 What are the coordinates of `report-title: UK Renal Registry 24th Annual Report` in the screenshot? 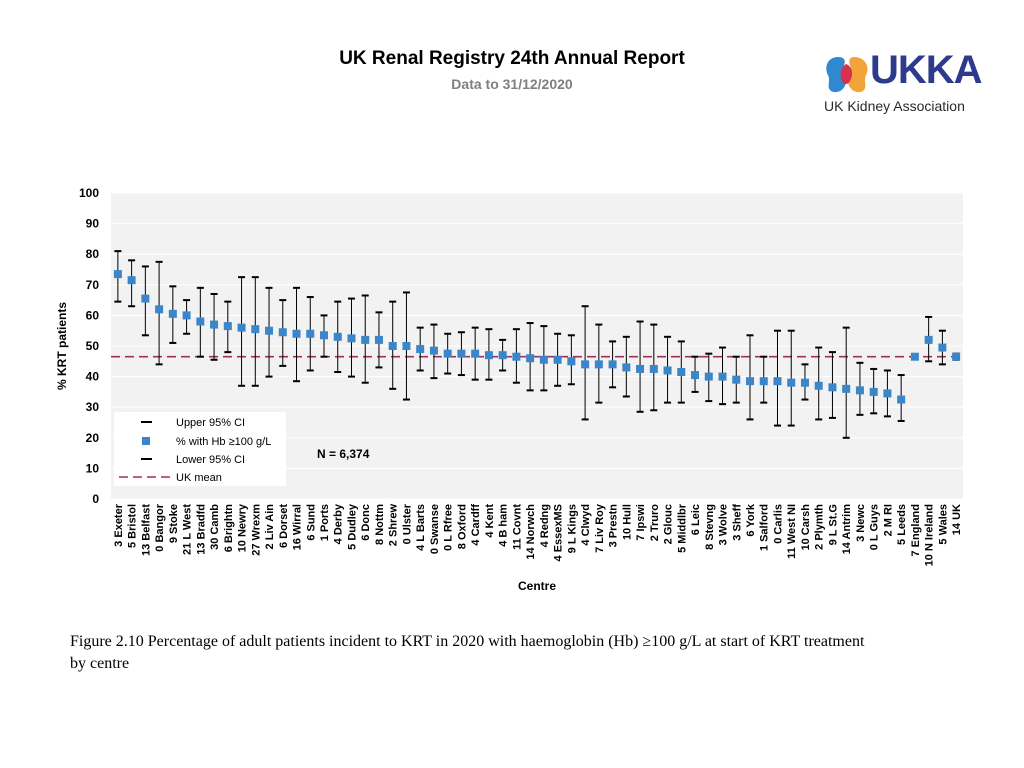 It's located at (512, 58).